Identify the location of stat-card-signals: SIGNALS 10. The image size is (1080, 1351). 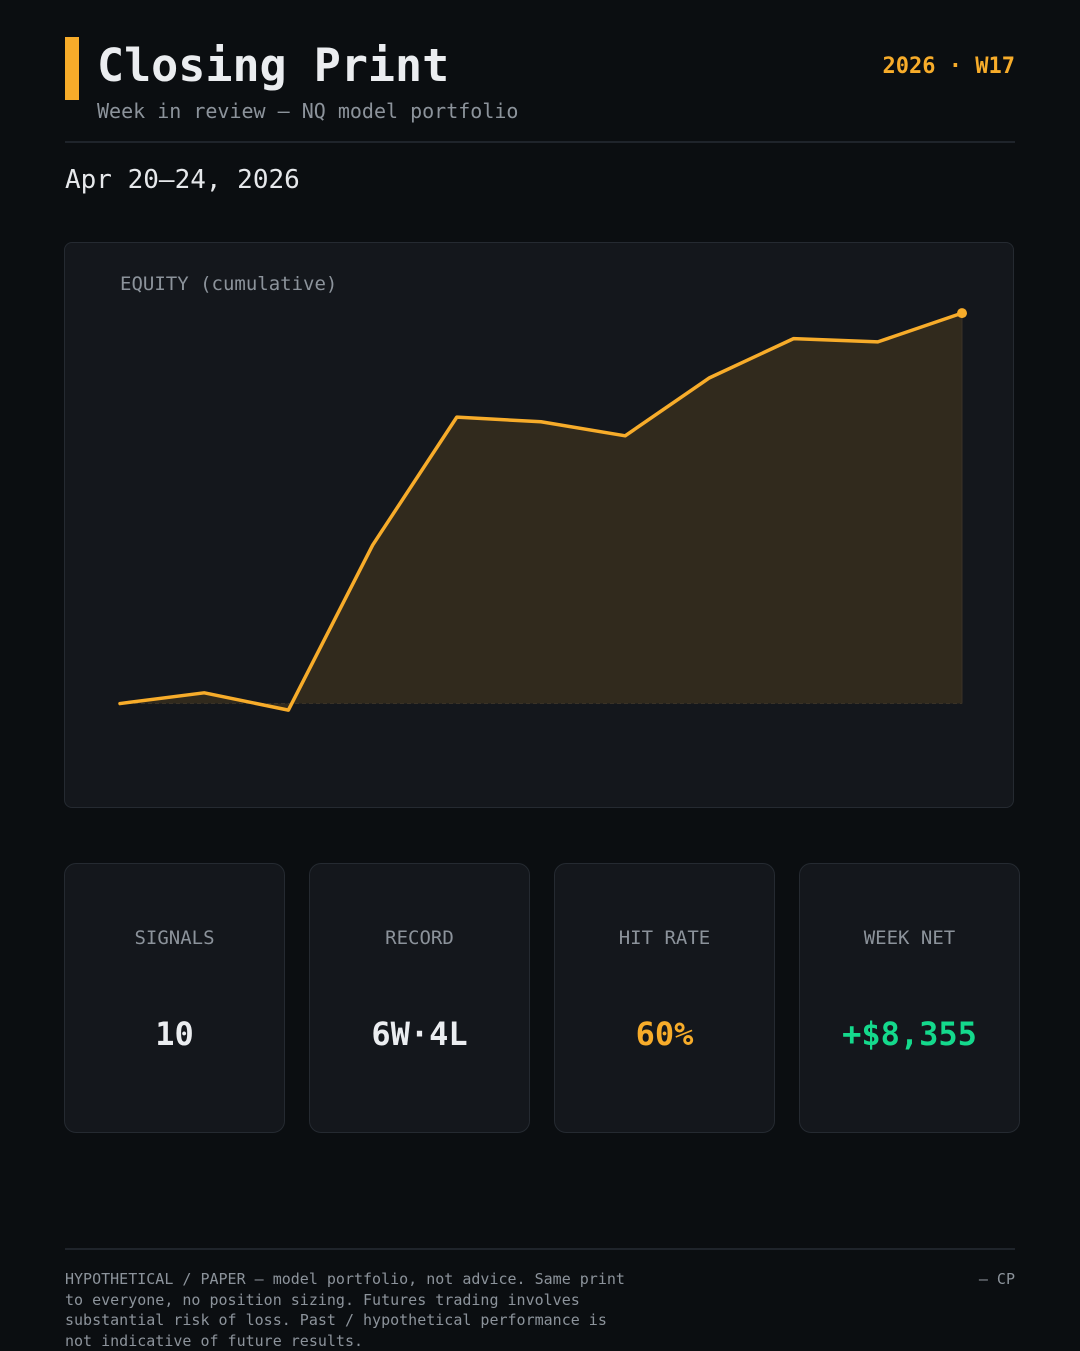
(174, 998).